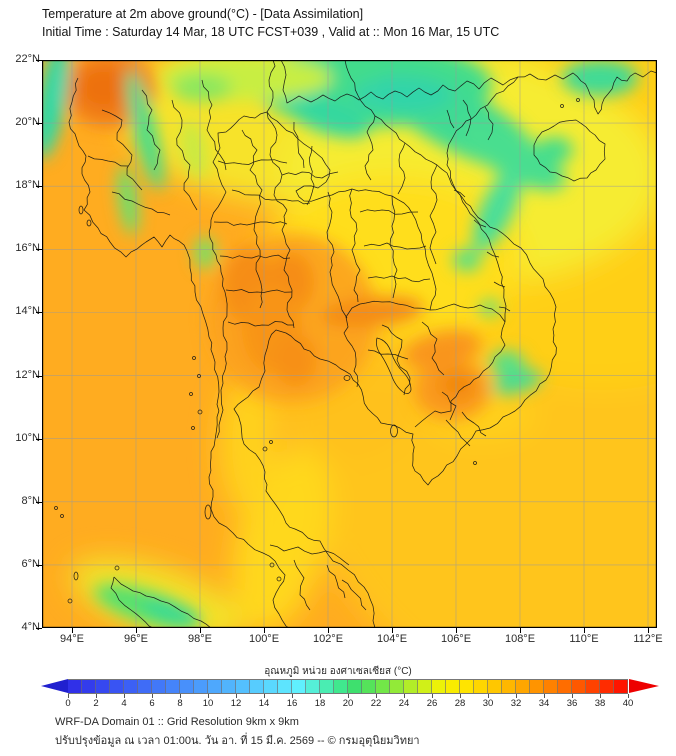 The height and width of the screenshot is (756, 676). Describe the element at coordinates (124, 703) in the screenshot. I see `colorbar-tick-label: 4` at that location.